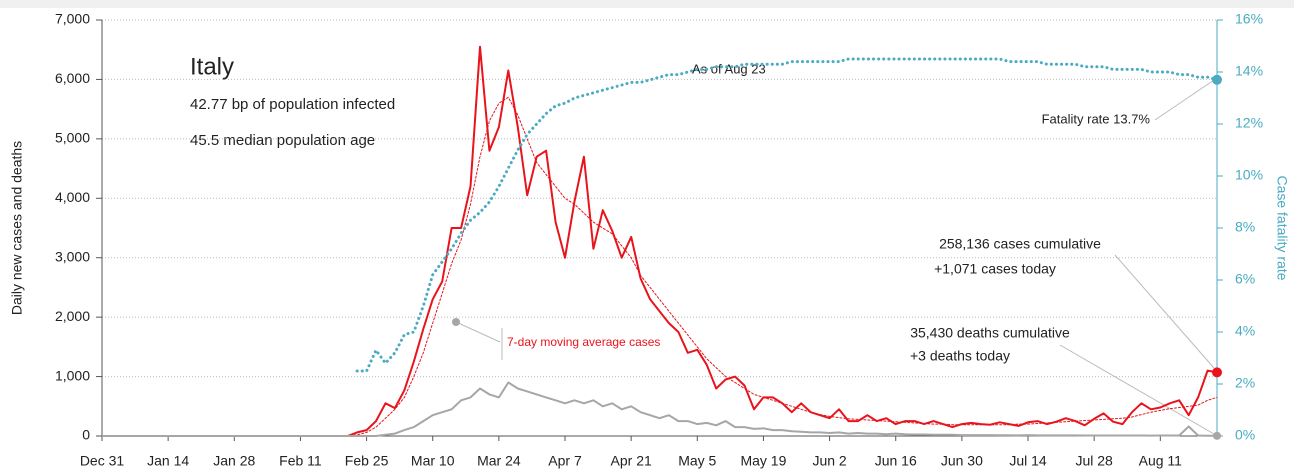 This screenshot has width=1294, height=471. I want to click on top-band, so click(647, 4).